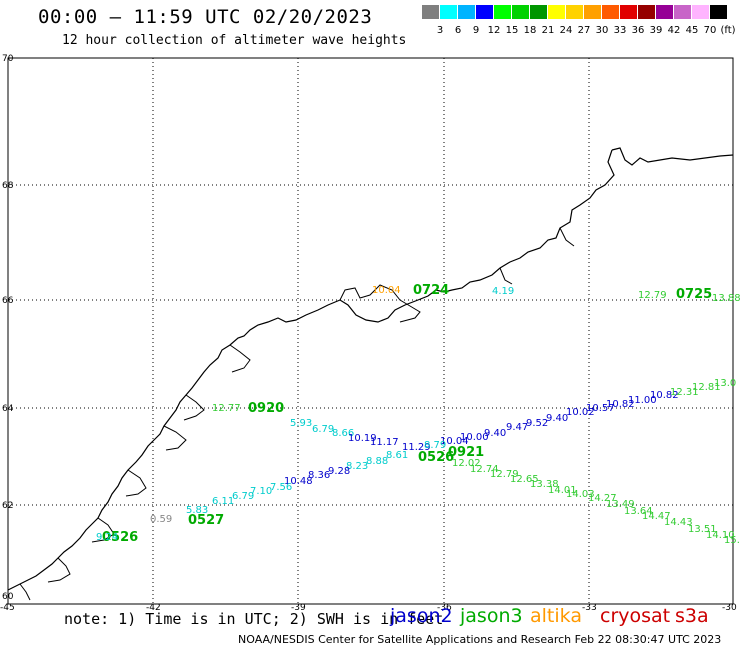  What do you see at coordinates (440, 30) in the screenshot?
I see `colorbar-label: 3` at bounding box center [440, 30].